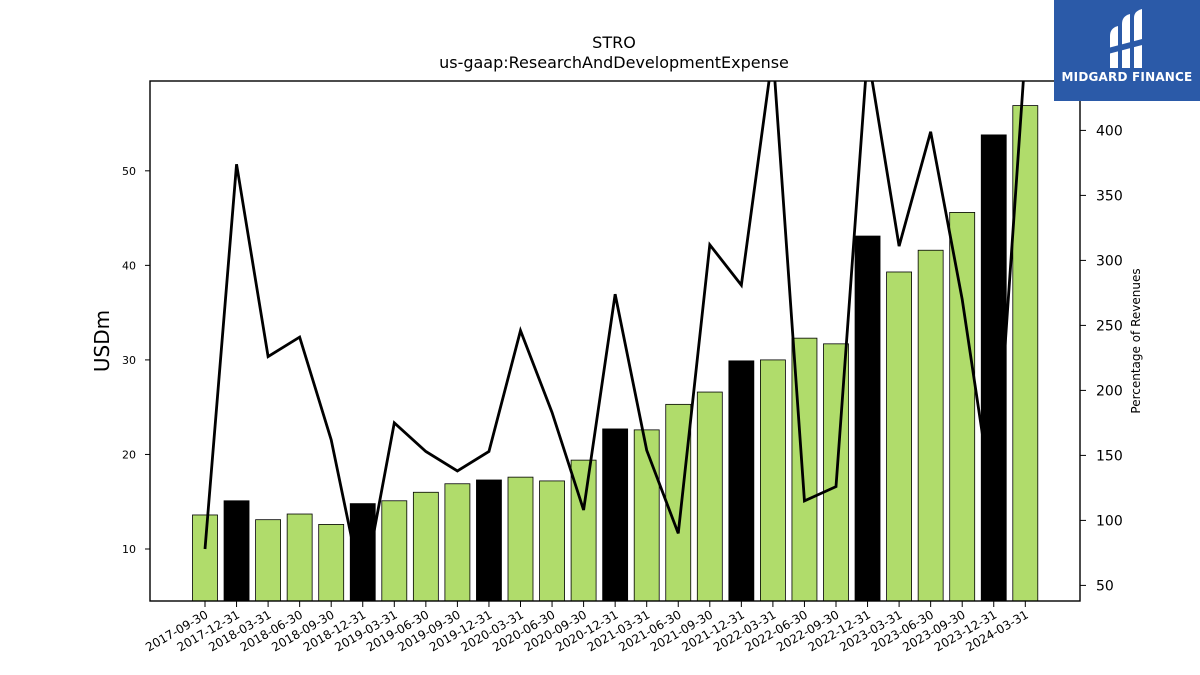  I want to click on y2-tick-label: 250, so click(1109, 326).